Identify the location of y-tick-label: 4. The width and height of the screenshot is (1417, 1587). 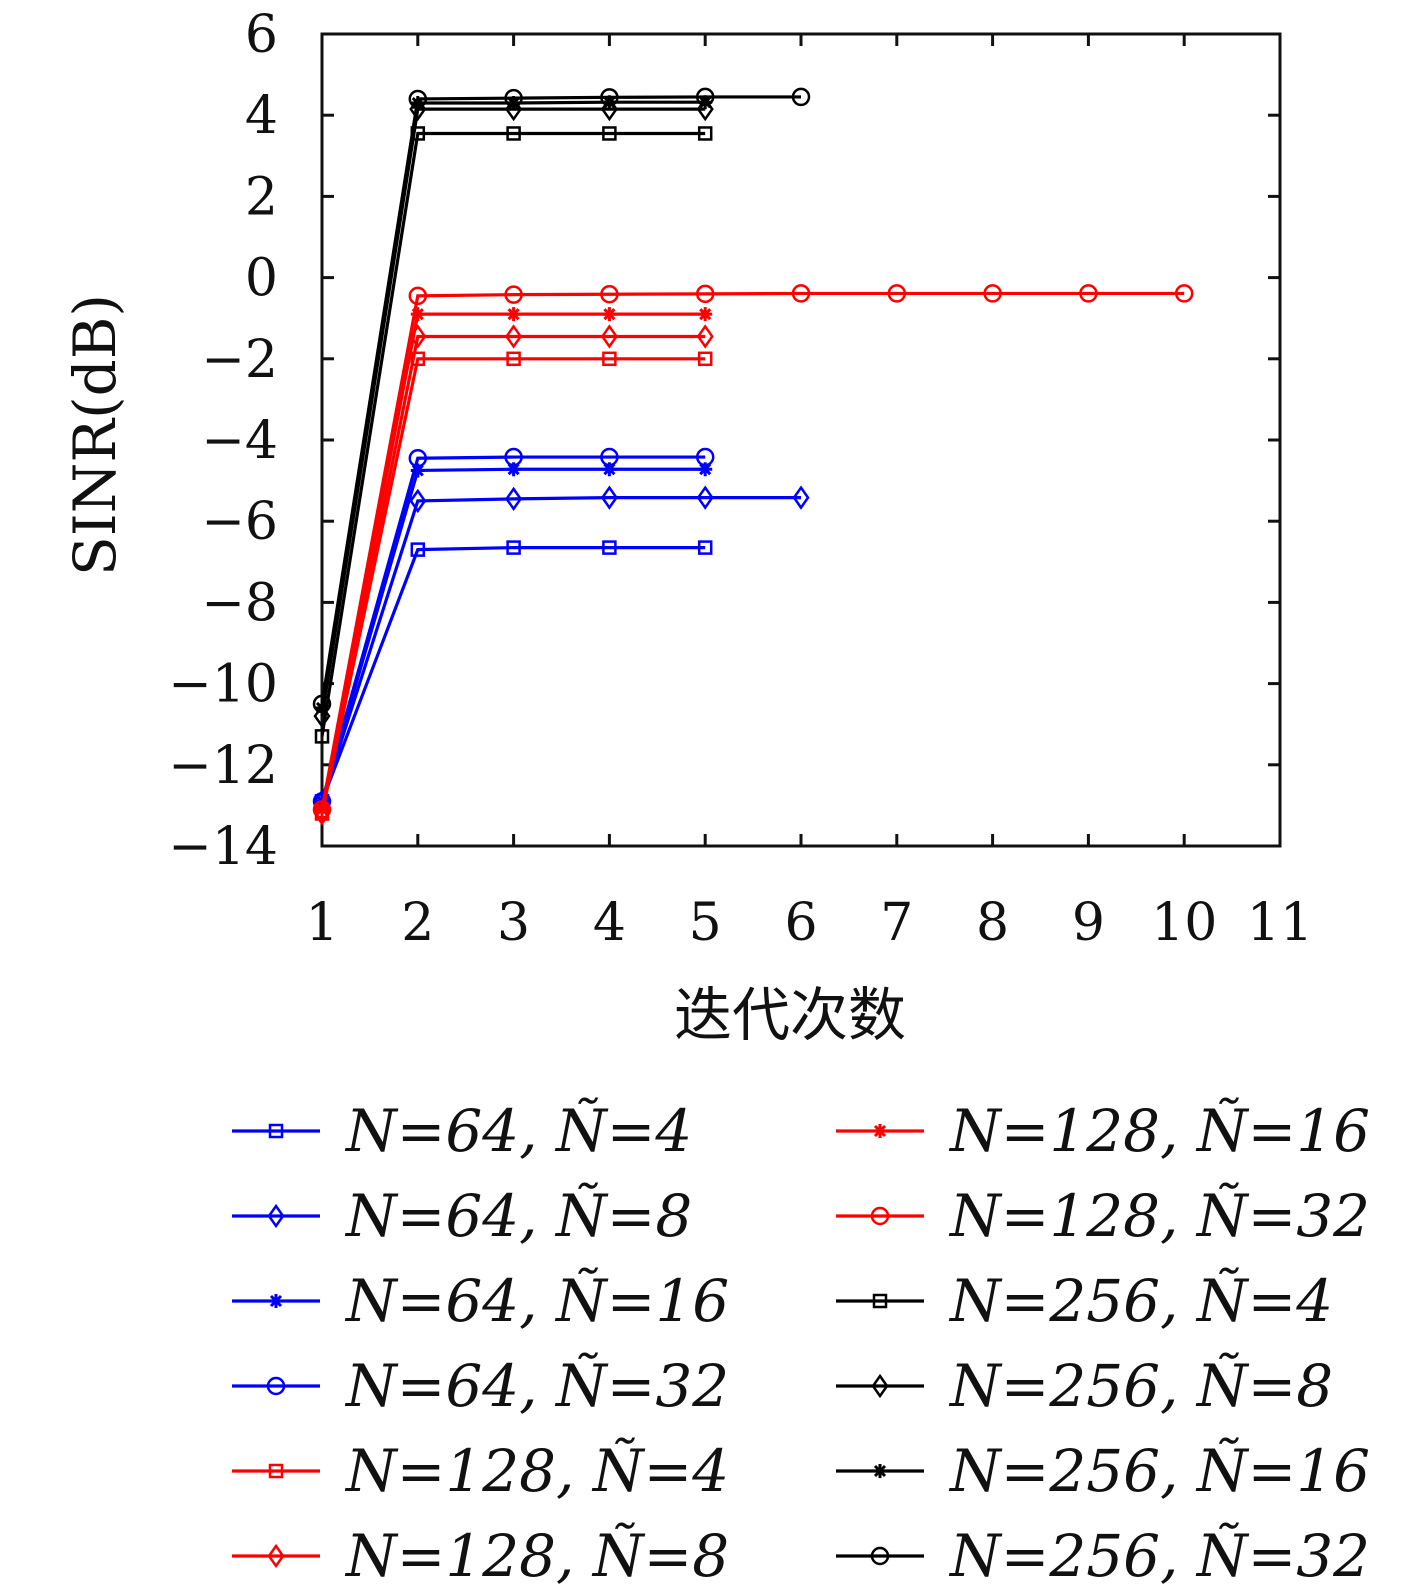
(261, 116).